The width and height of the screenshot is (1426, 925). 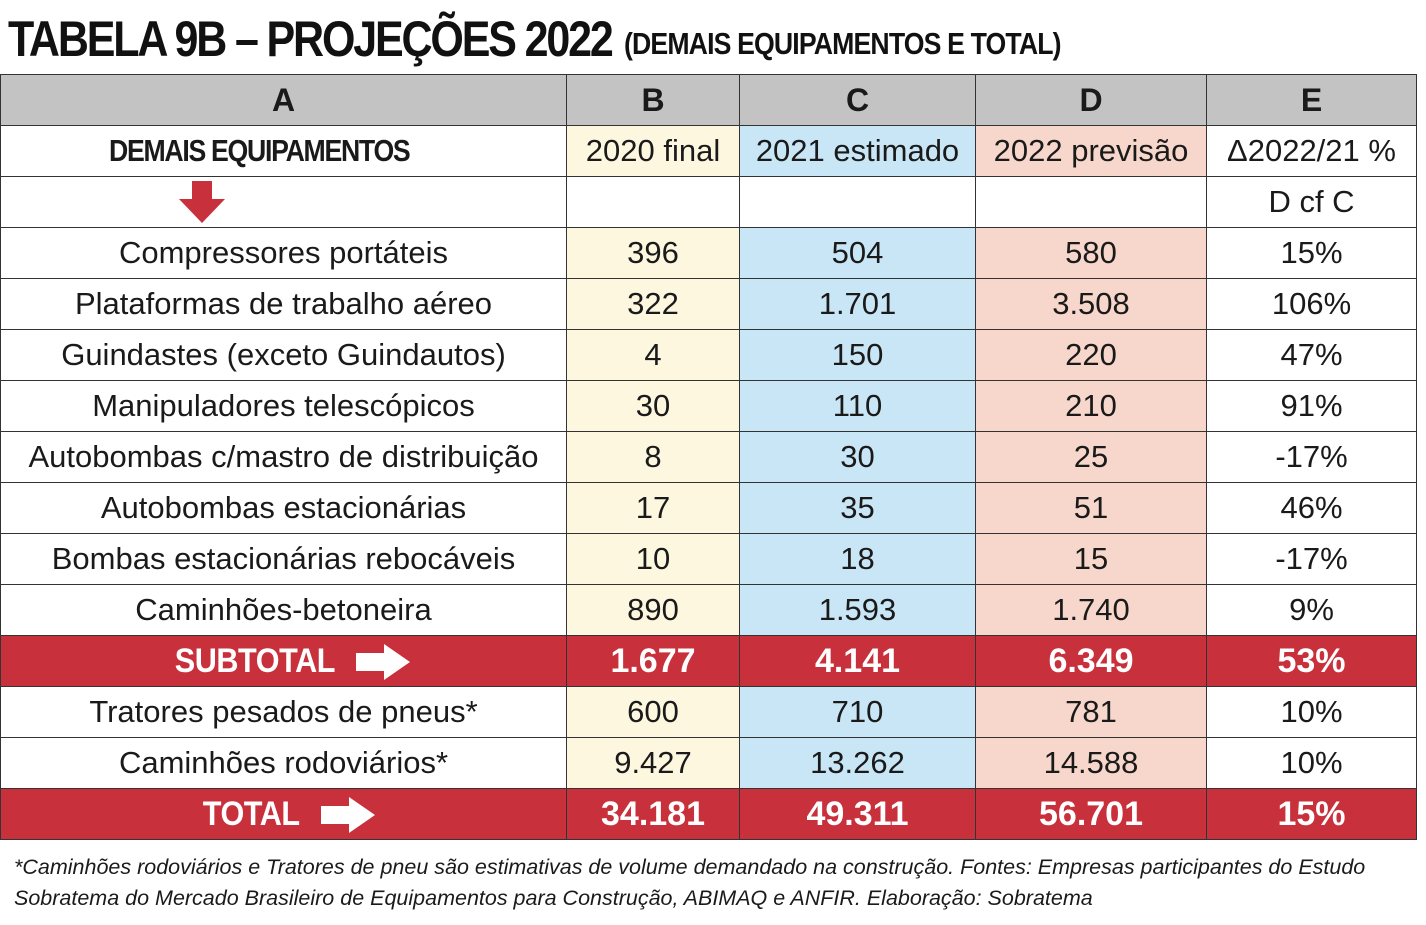 What do you see at coordinates (283, 712) in the screenshot?
I see `row-label: Tratores pesados de pneus*` at bounding box center [283, 712].